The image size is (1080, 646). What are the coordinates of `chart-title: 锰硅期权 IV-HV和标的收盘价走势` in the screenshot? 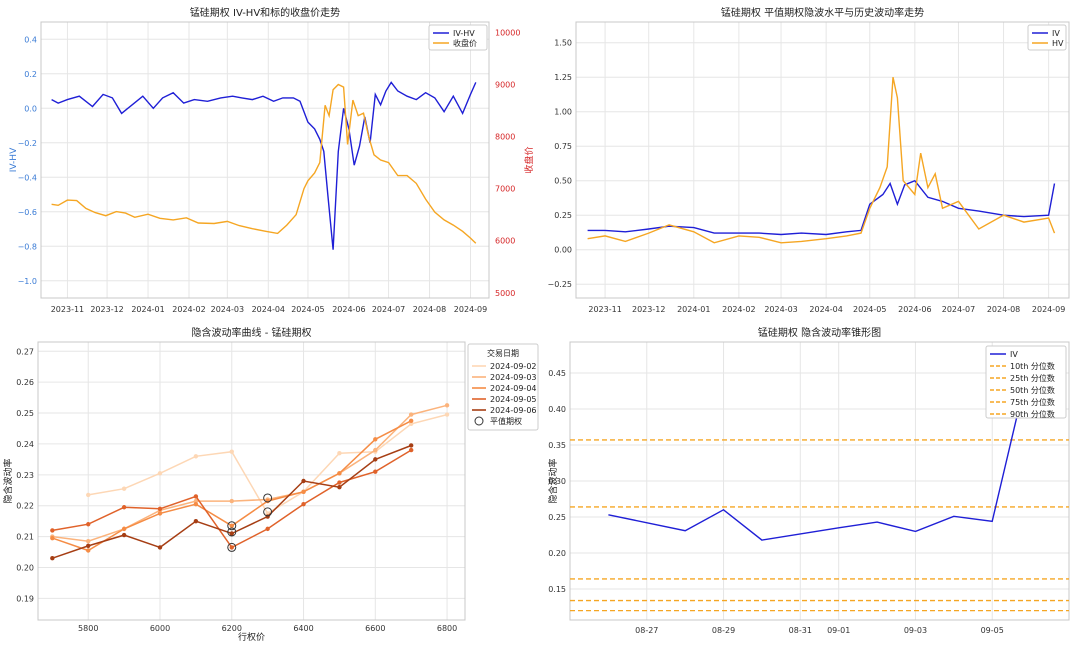 It's located at (265, 12).